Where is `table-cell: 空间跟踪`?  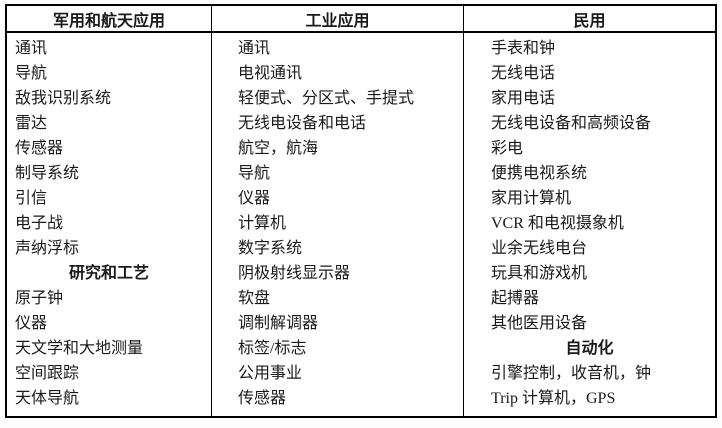
table-cell: 空间跟踪 is located at coordinates (47, 374).